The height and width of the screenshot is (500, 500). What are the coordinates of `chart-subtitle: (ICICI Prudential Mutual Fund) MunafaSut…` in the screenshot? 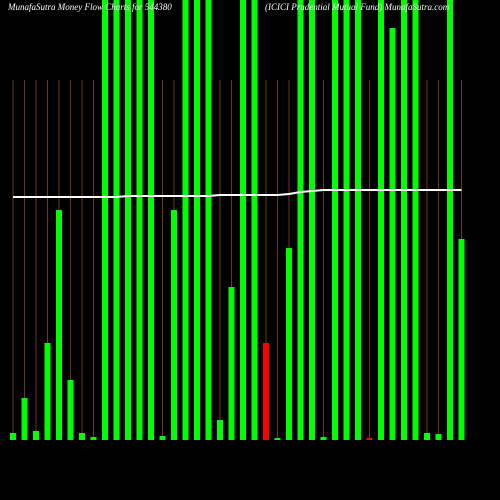 It's located at (357, 7).